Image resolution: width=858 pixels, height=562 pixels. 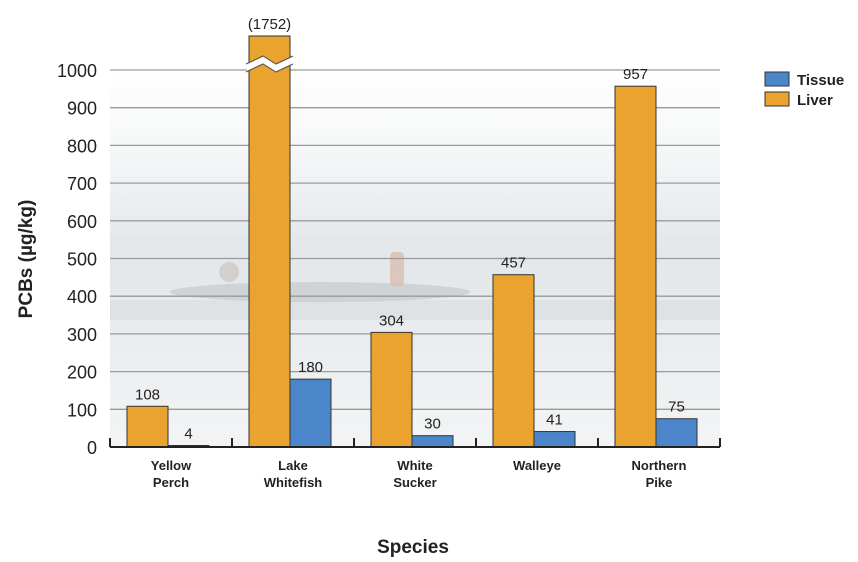 What do you see at coordinates (188, 433) in the screenshot?
I see `data-label-tissue-0: 4` at bounding box center [188, 433].